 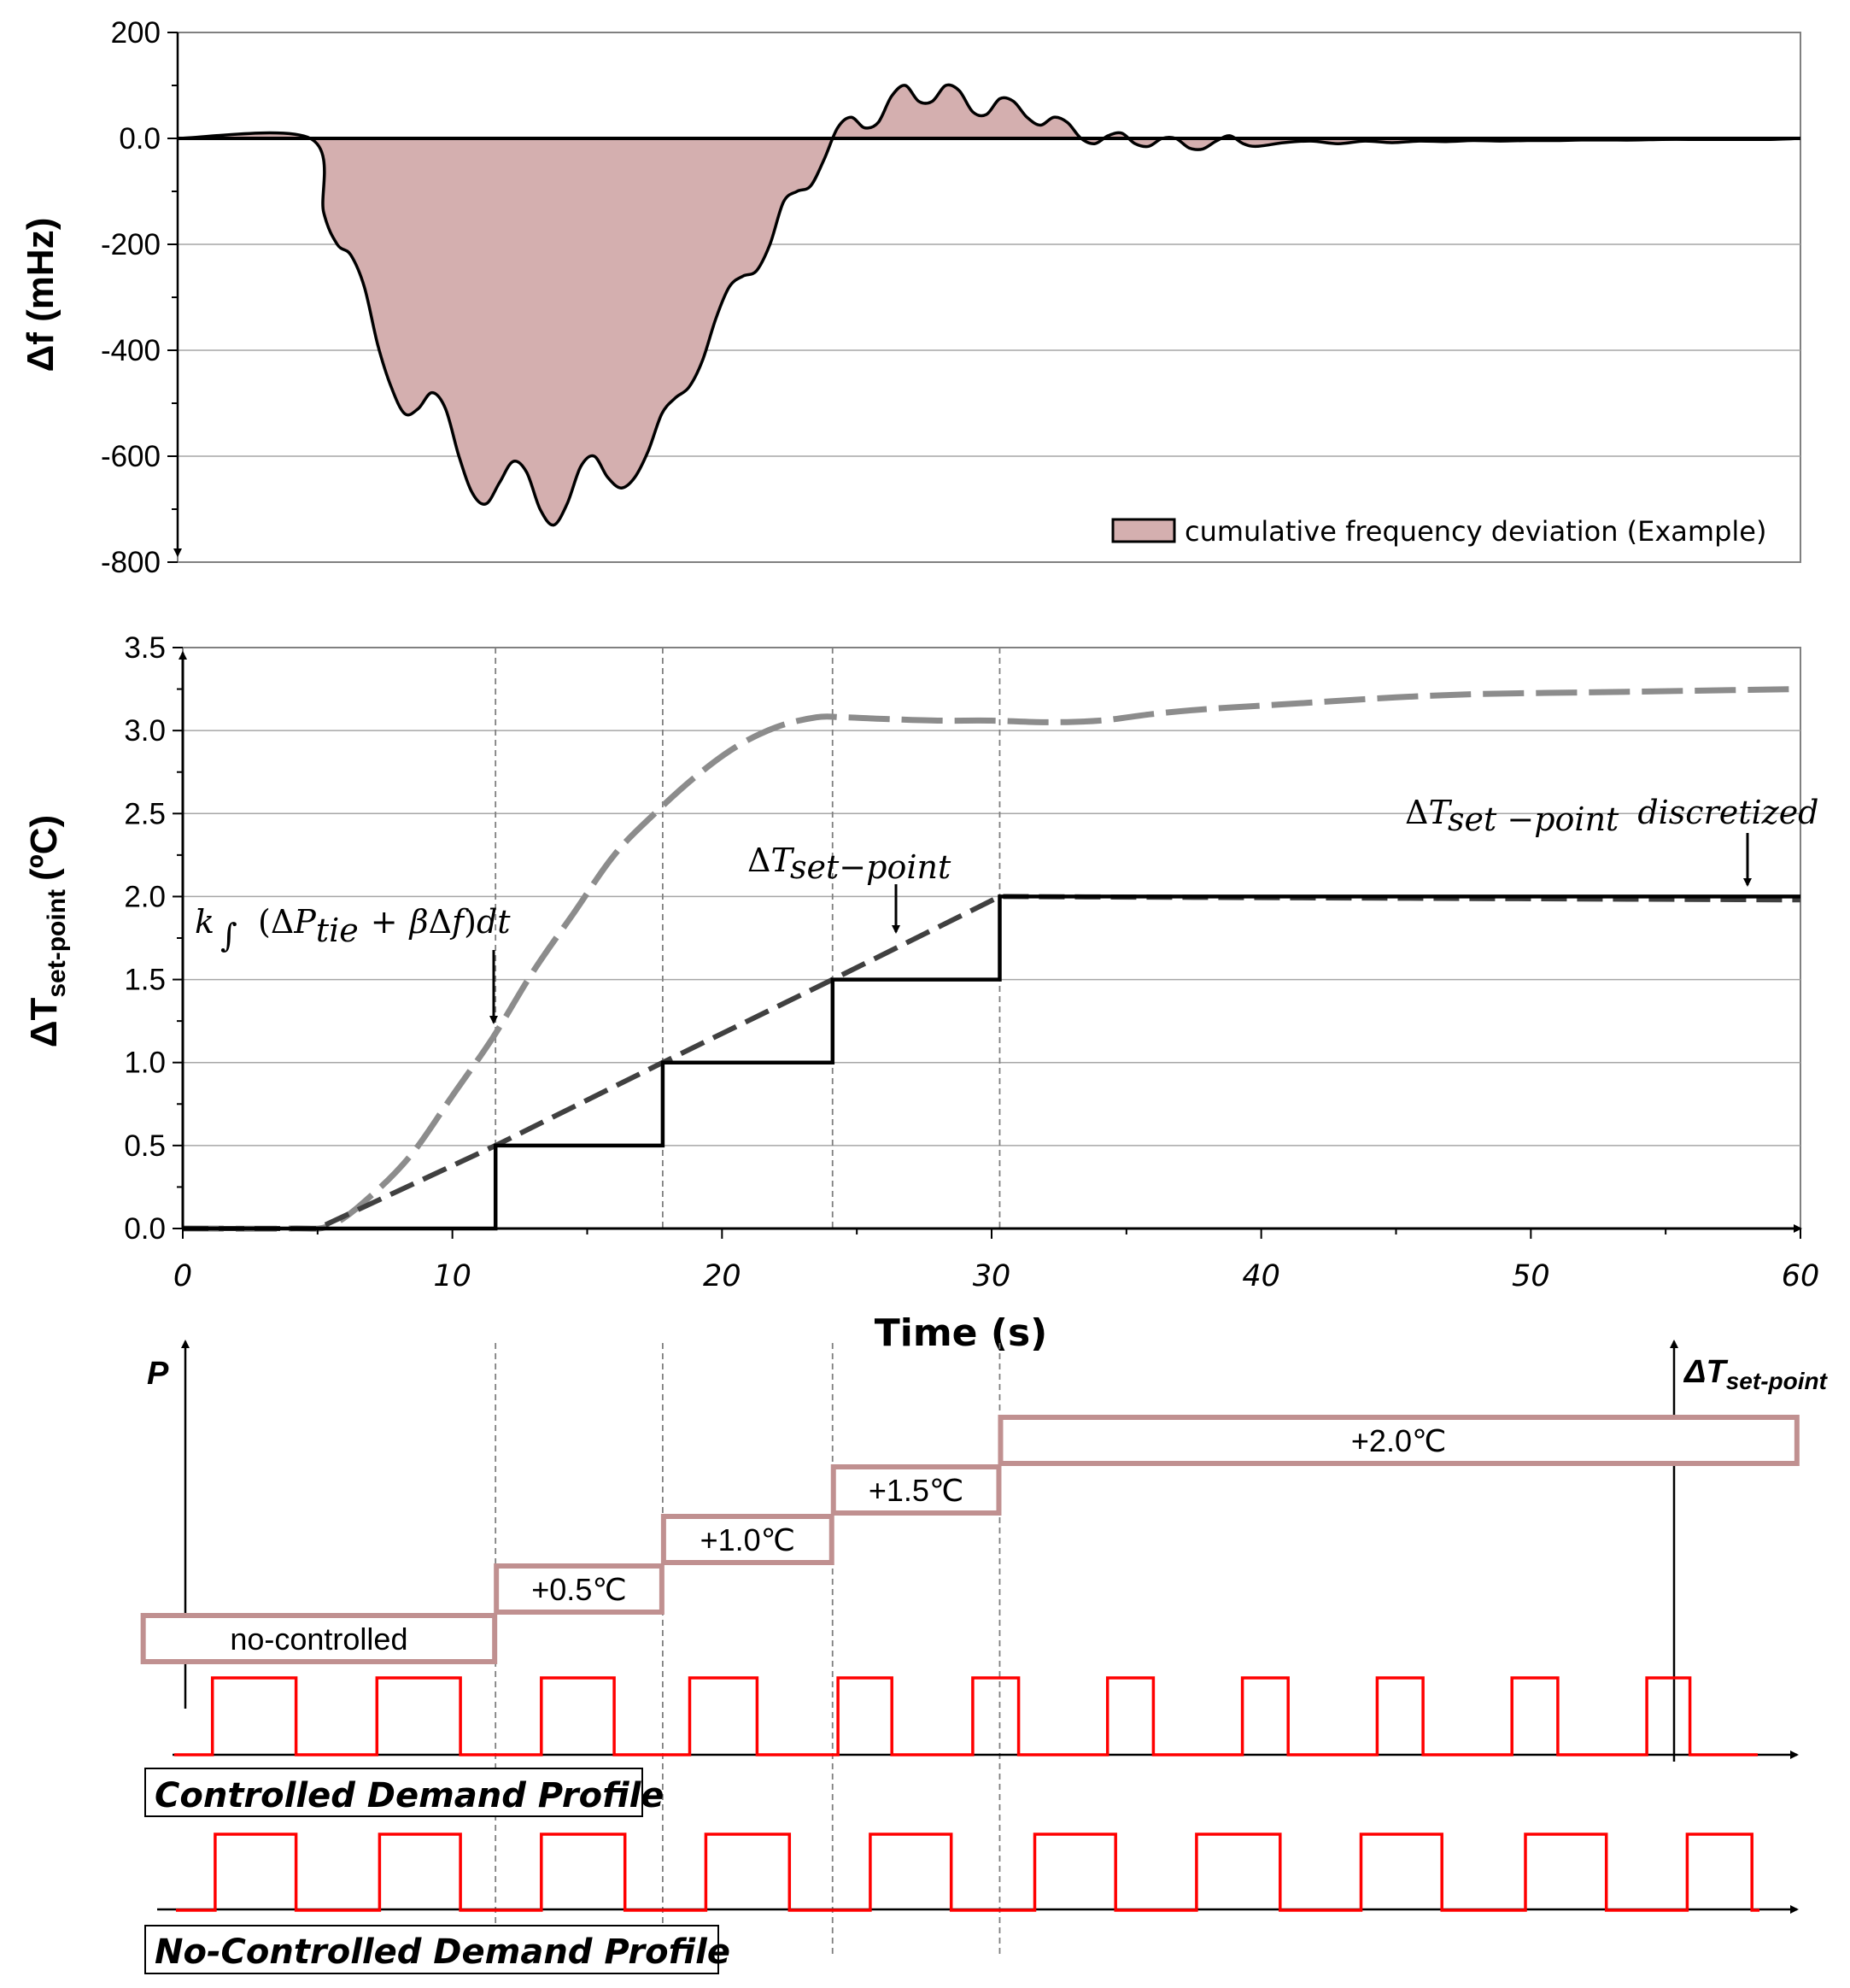 I want to click on middle-x-tick-label: 0, so click(x=182, y=1276).